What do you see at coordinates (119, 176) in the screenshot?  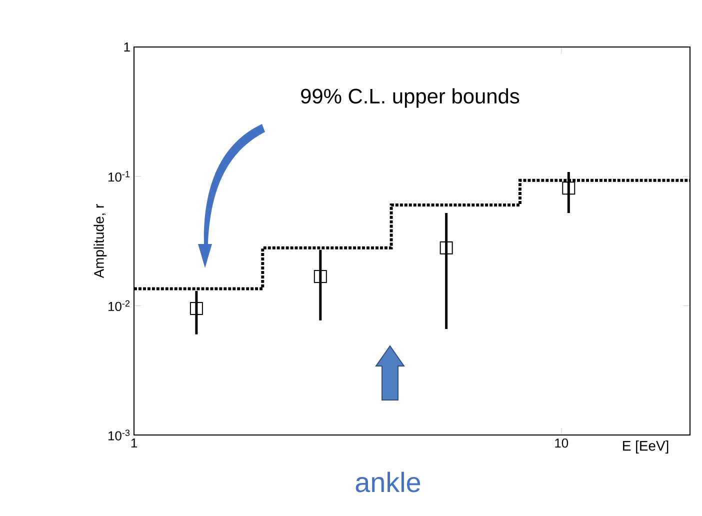 I see `y-tick-label: 10$^{-1}$` at bounding box center [119, 176].